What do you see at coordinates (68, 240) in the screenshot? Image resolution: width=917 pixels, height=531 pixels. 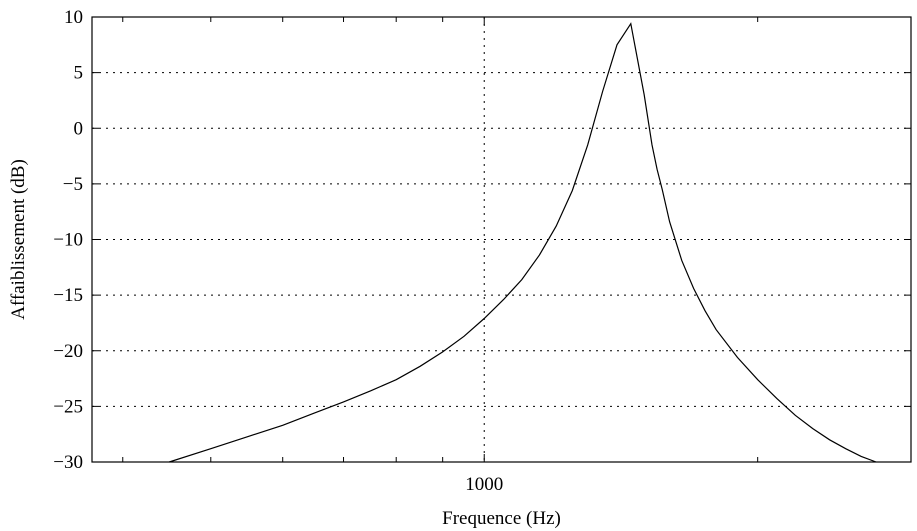 I see `y-tick-label: −10` at bounding box center [68, 240].